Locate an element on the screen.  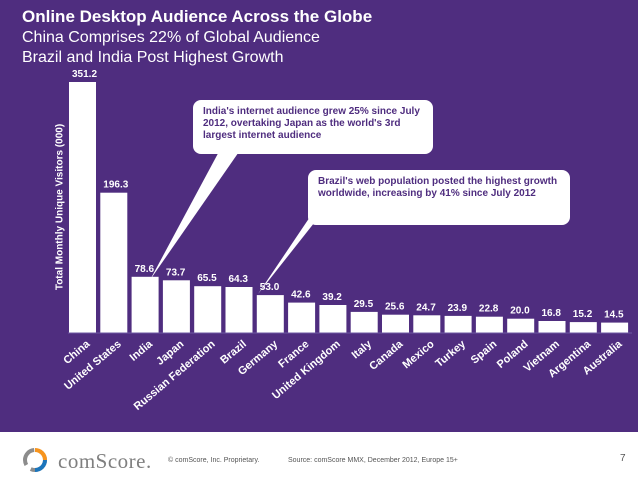
bar-mexico is located at coordinates (427, 324).